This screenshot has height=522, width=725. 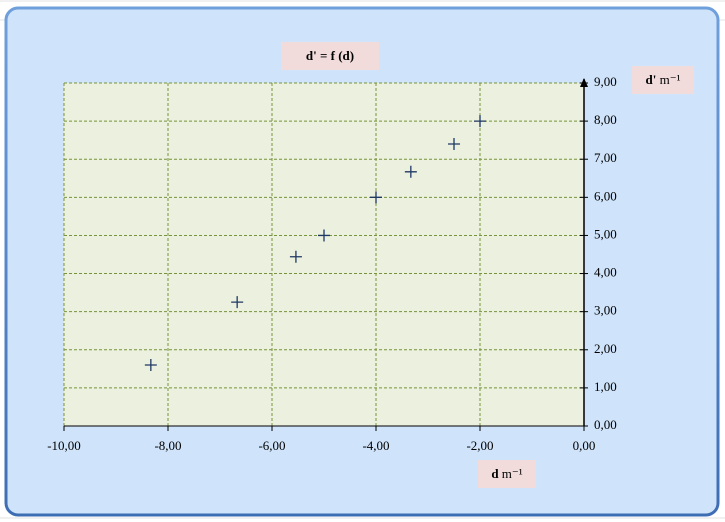 What do you see at coordinates (605, 195) in the screenshot?
I see `y-tick-label: 6,00` at bounding box center [605, 195].